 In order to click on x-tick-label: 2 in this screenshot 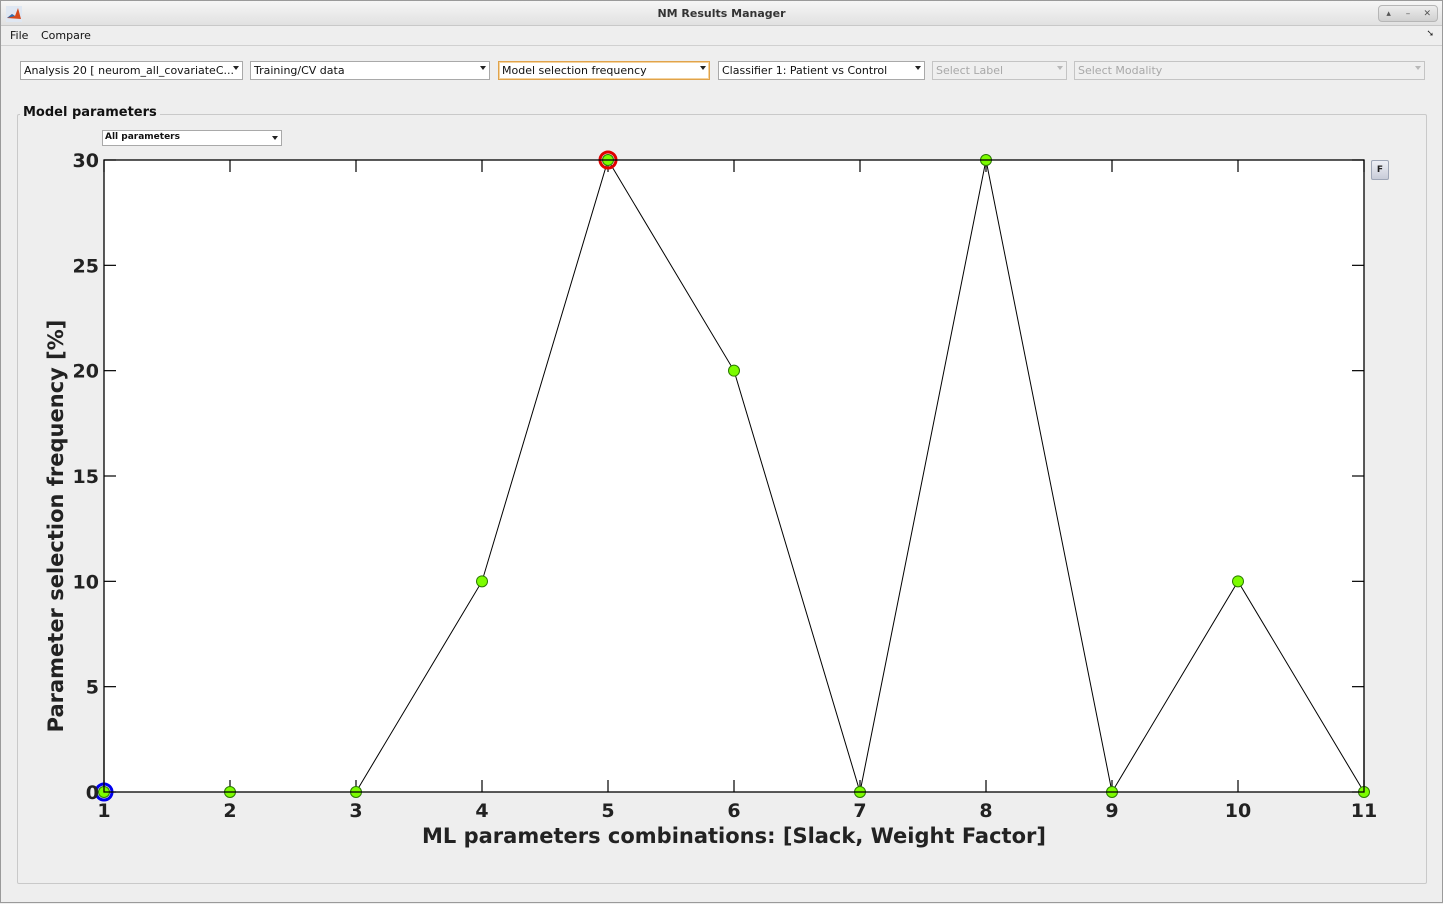, I will do `click(229, 811)`.